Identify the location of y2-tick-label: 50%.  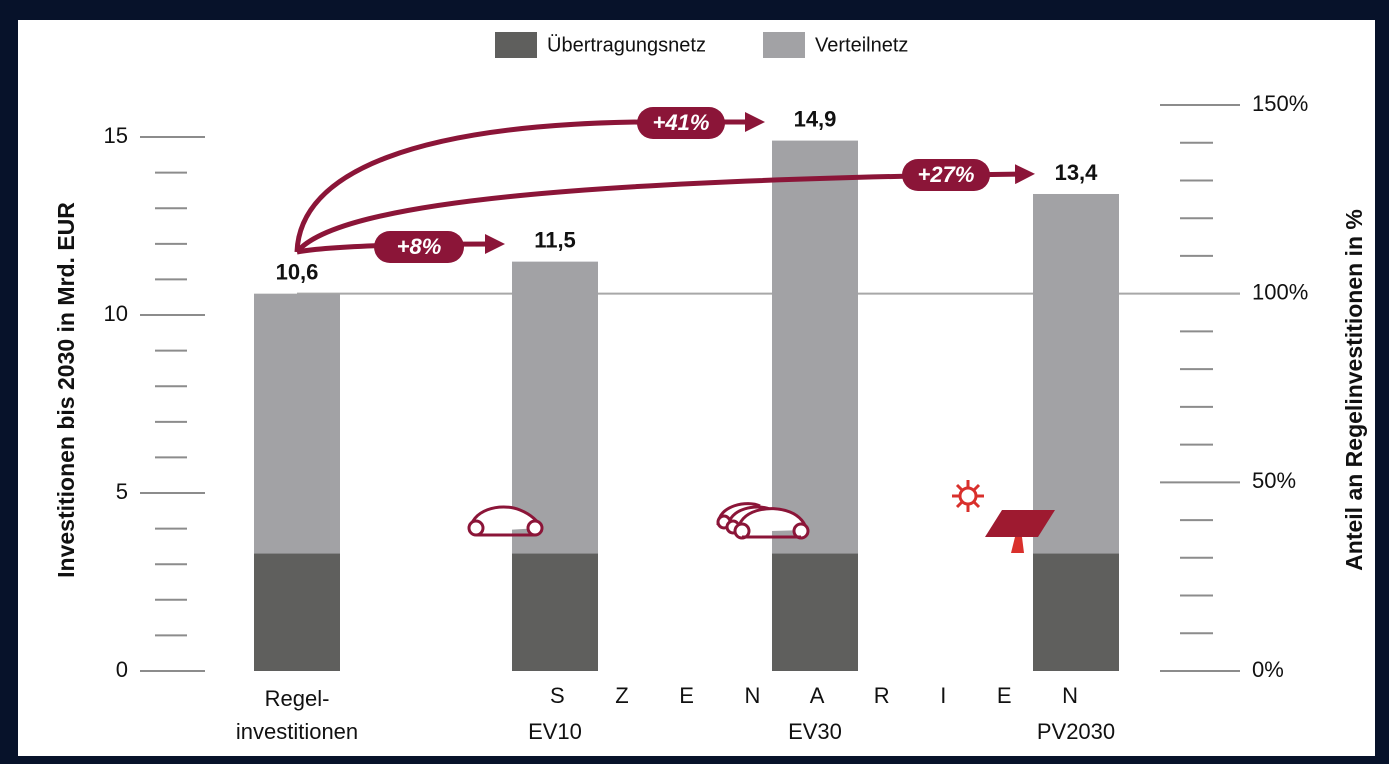
(1274, 480).